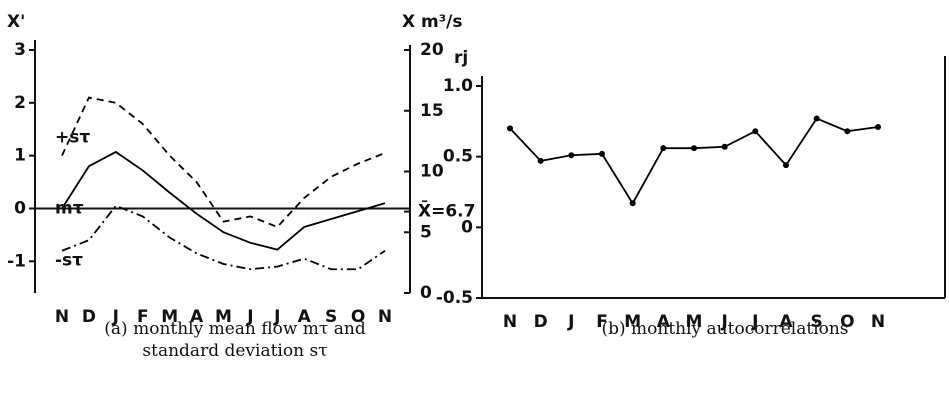 This screenshot has width=949, height=401. I want to click on y-tick-label: -1, so click(16, 261).